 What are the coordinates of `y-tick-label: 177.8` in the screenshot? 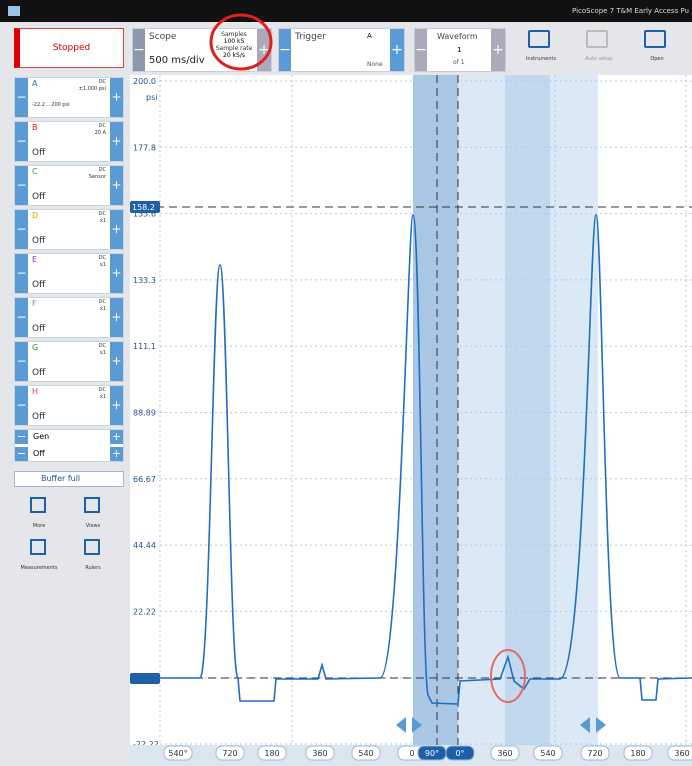 It's located at (144, 147).